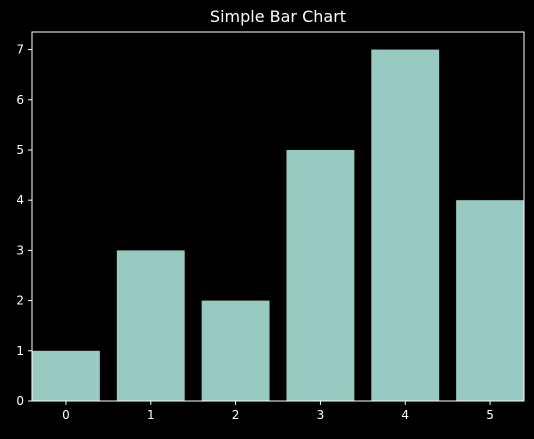  Describe the element at coordinates (20, 301) in the screenshot. I see `y-tick-label: 2` at that location.